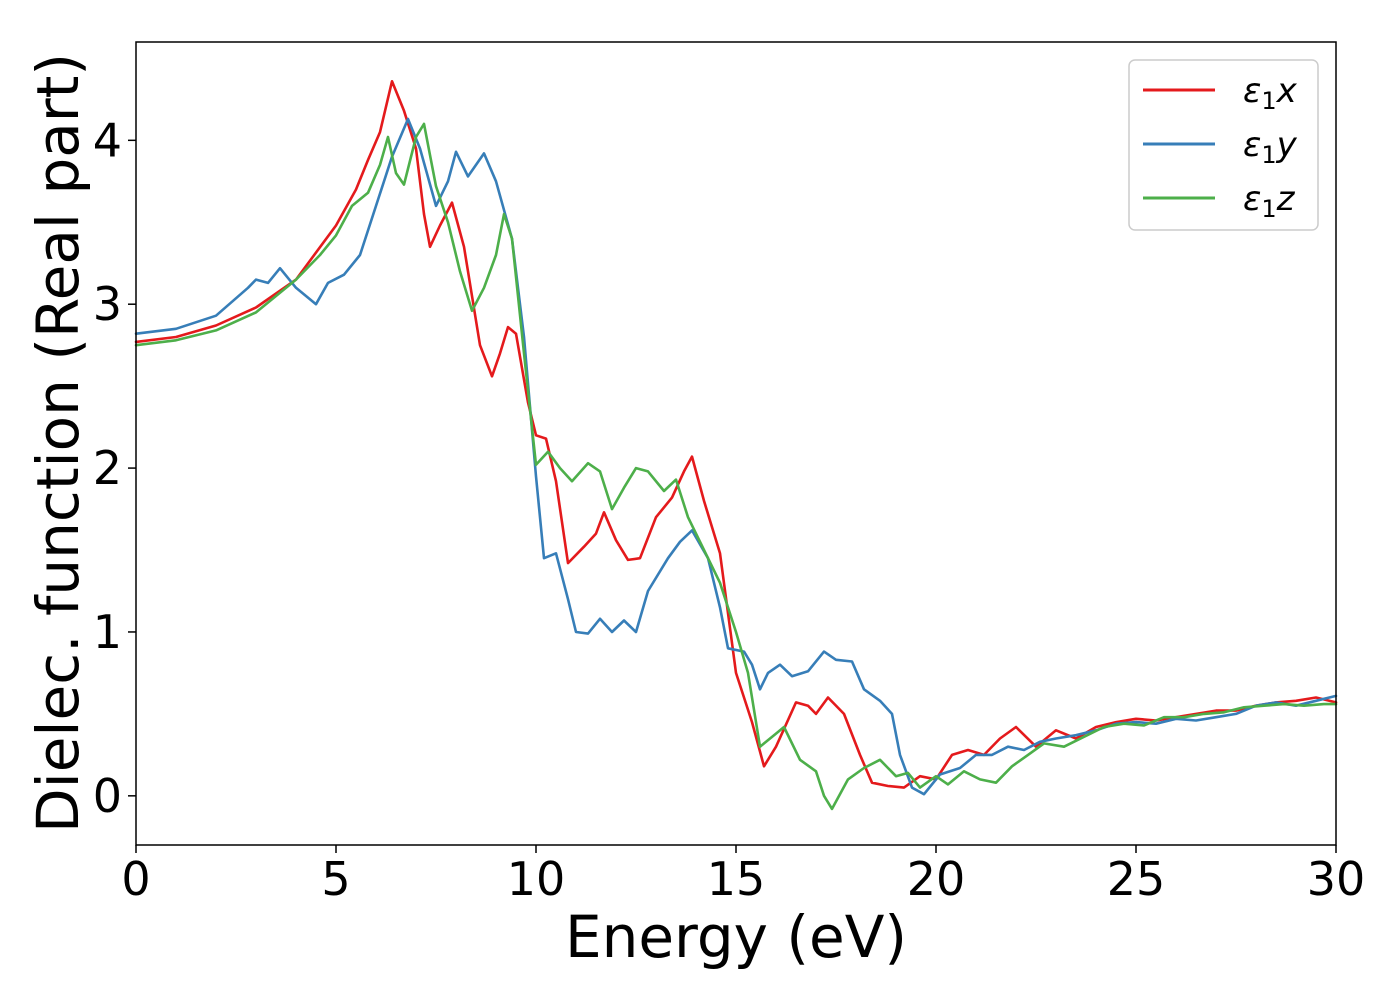  I want to click on legend: ε1x ε1y ε1z, so click(1223, 145).